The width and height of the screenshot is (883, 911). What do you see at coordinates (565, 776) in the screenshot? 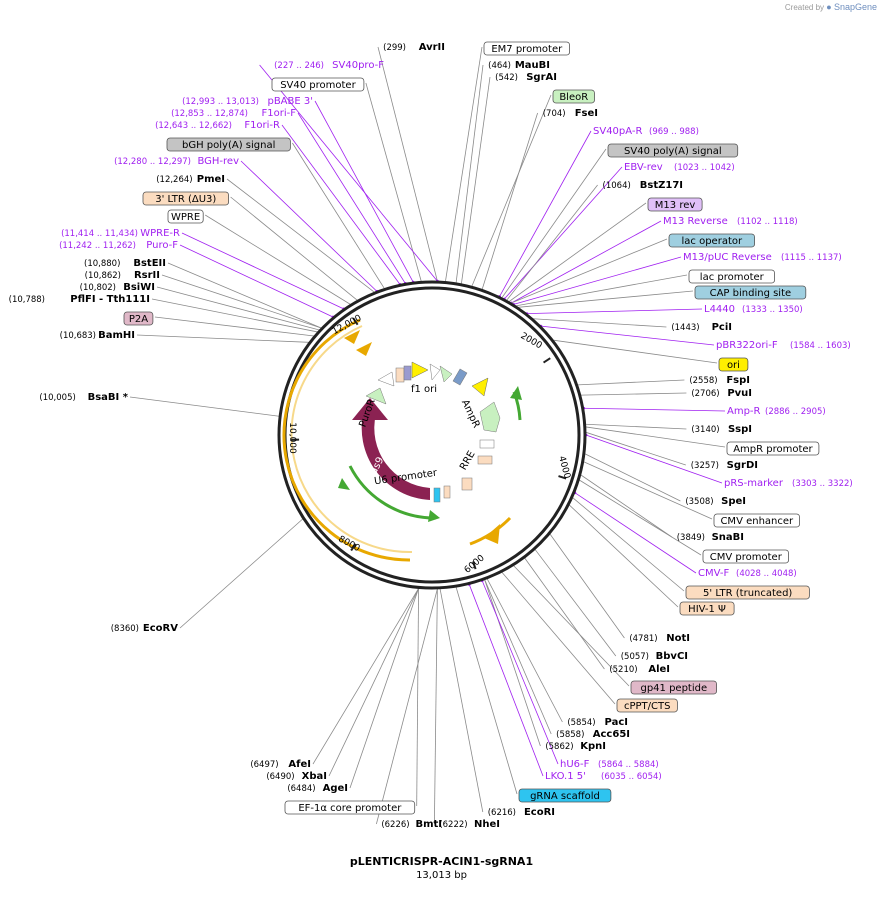
I see `primer-name: LKO.1 5'` at bounding box center [565, 776].